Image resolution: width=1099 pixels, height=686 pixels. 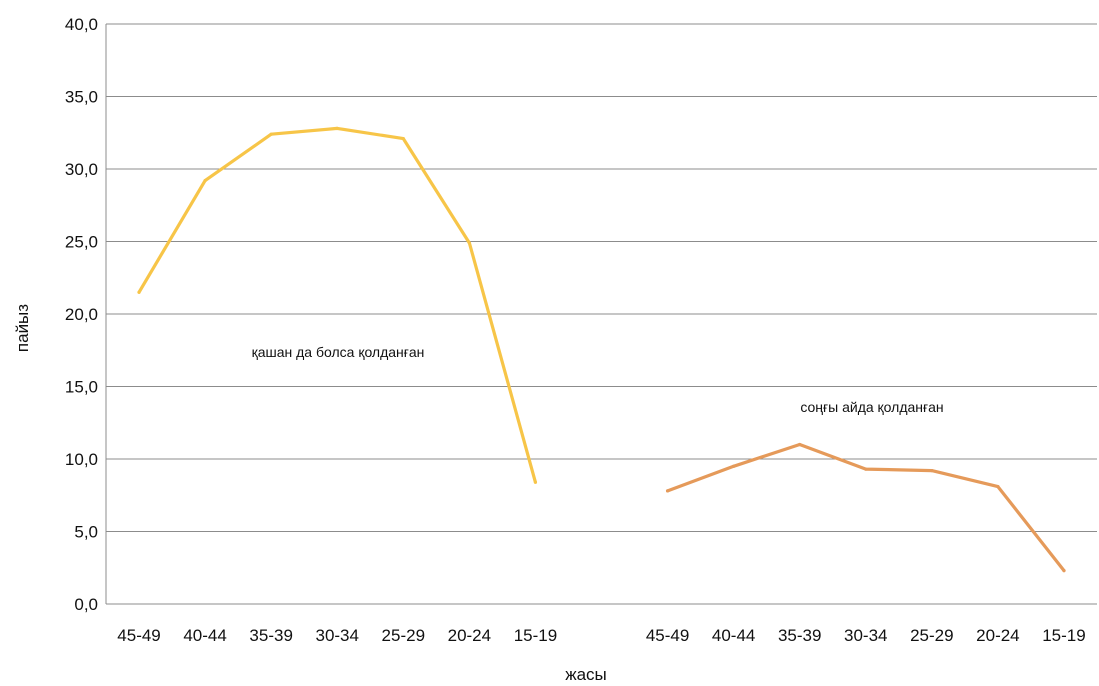 I want to click on y-tick-label: 35,0, so click(x=81, y=97).